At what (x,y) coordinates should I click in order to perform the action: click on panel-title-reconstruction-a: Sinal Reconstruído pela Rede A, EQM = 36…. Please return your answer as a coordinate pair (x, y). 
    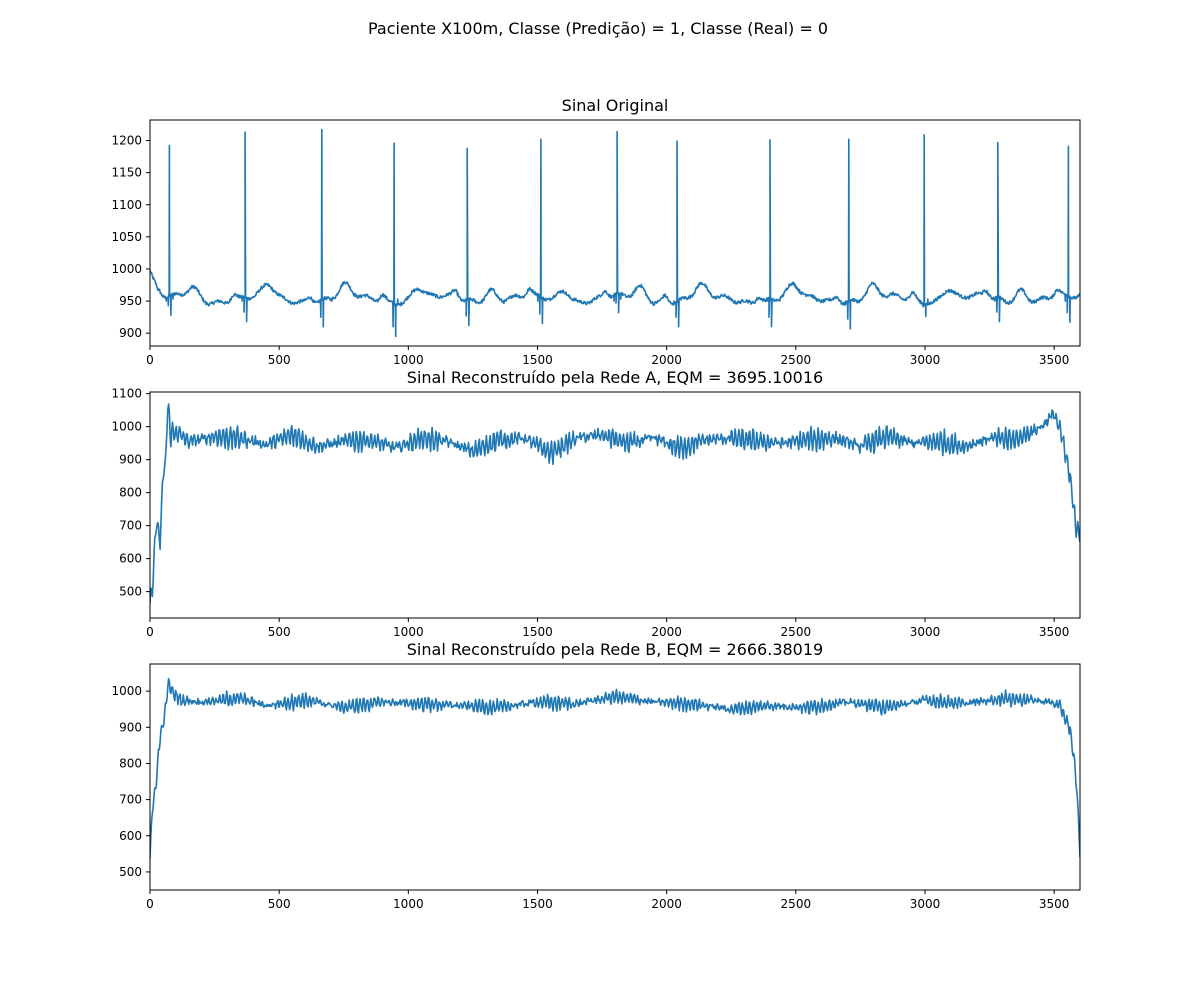
    Looking at the image, I should click on (615, 377).